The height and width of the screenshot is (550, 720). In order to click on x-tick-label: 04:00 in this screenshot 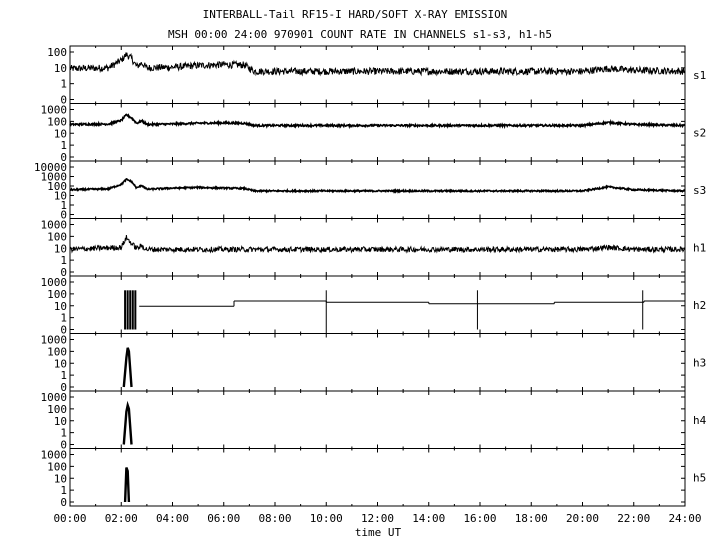, I will do `click(172, 518)`.